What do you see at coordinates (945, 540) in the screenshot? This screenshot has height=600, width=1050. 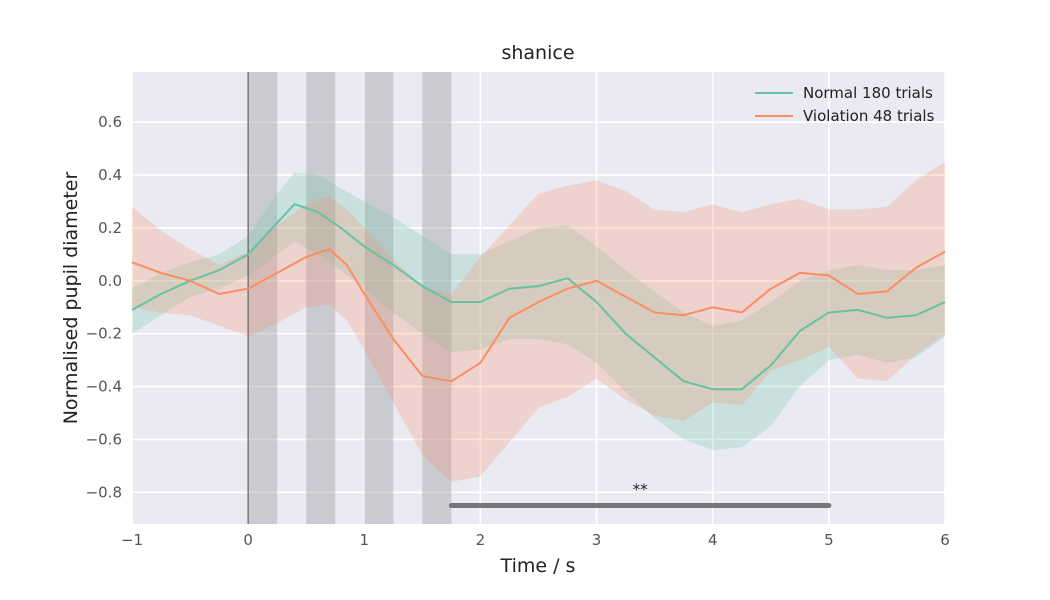 I see `x-tick-label: 6` at bounding box center [945, 540].